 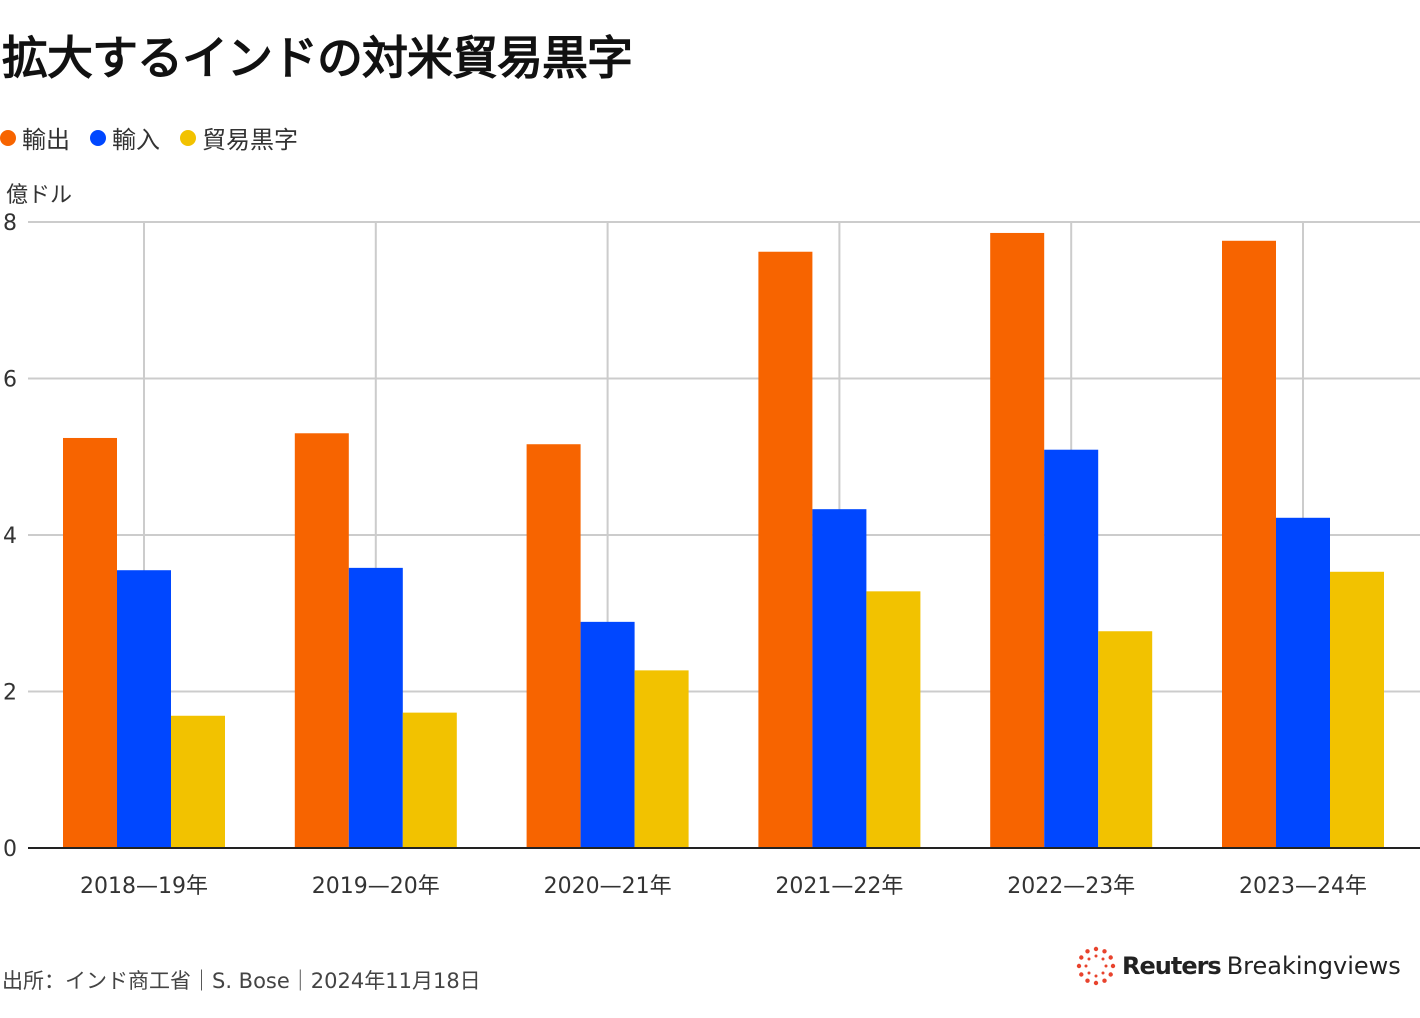 What do you see at coordinates (10, 380) in the screenshot?
I see `y-tick-label: 6` at bounding box center [10, 380].